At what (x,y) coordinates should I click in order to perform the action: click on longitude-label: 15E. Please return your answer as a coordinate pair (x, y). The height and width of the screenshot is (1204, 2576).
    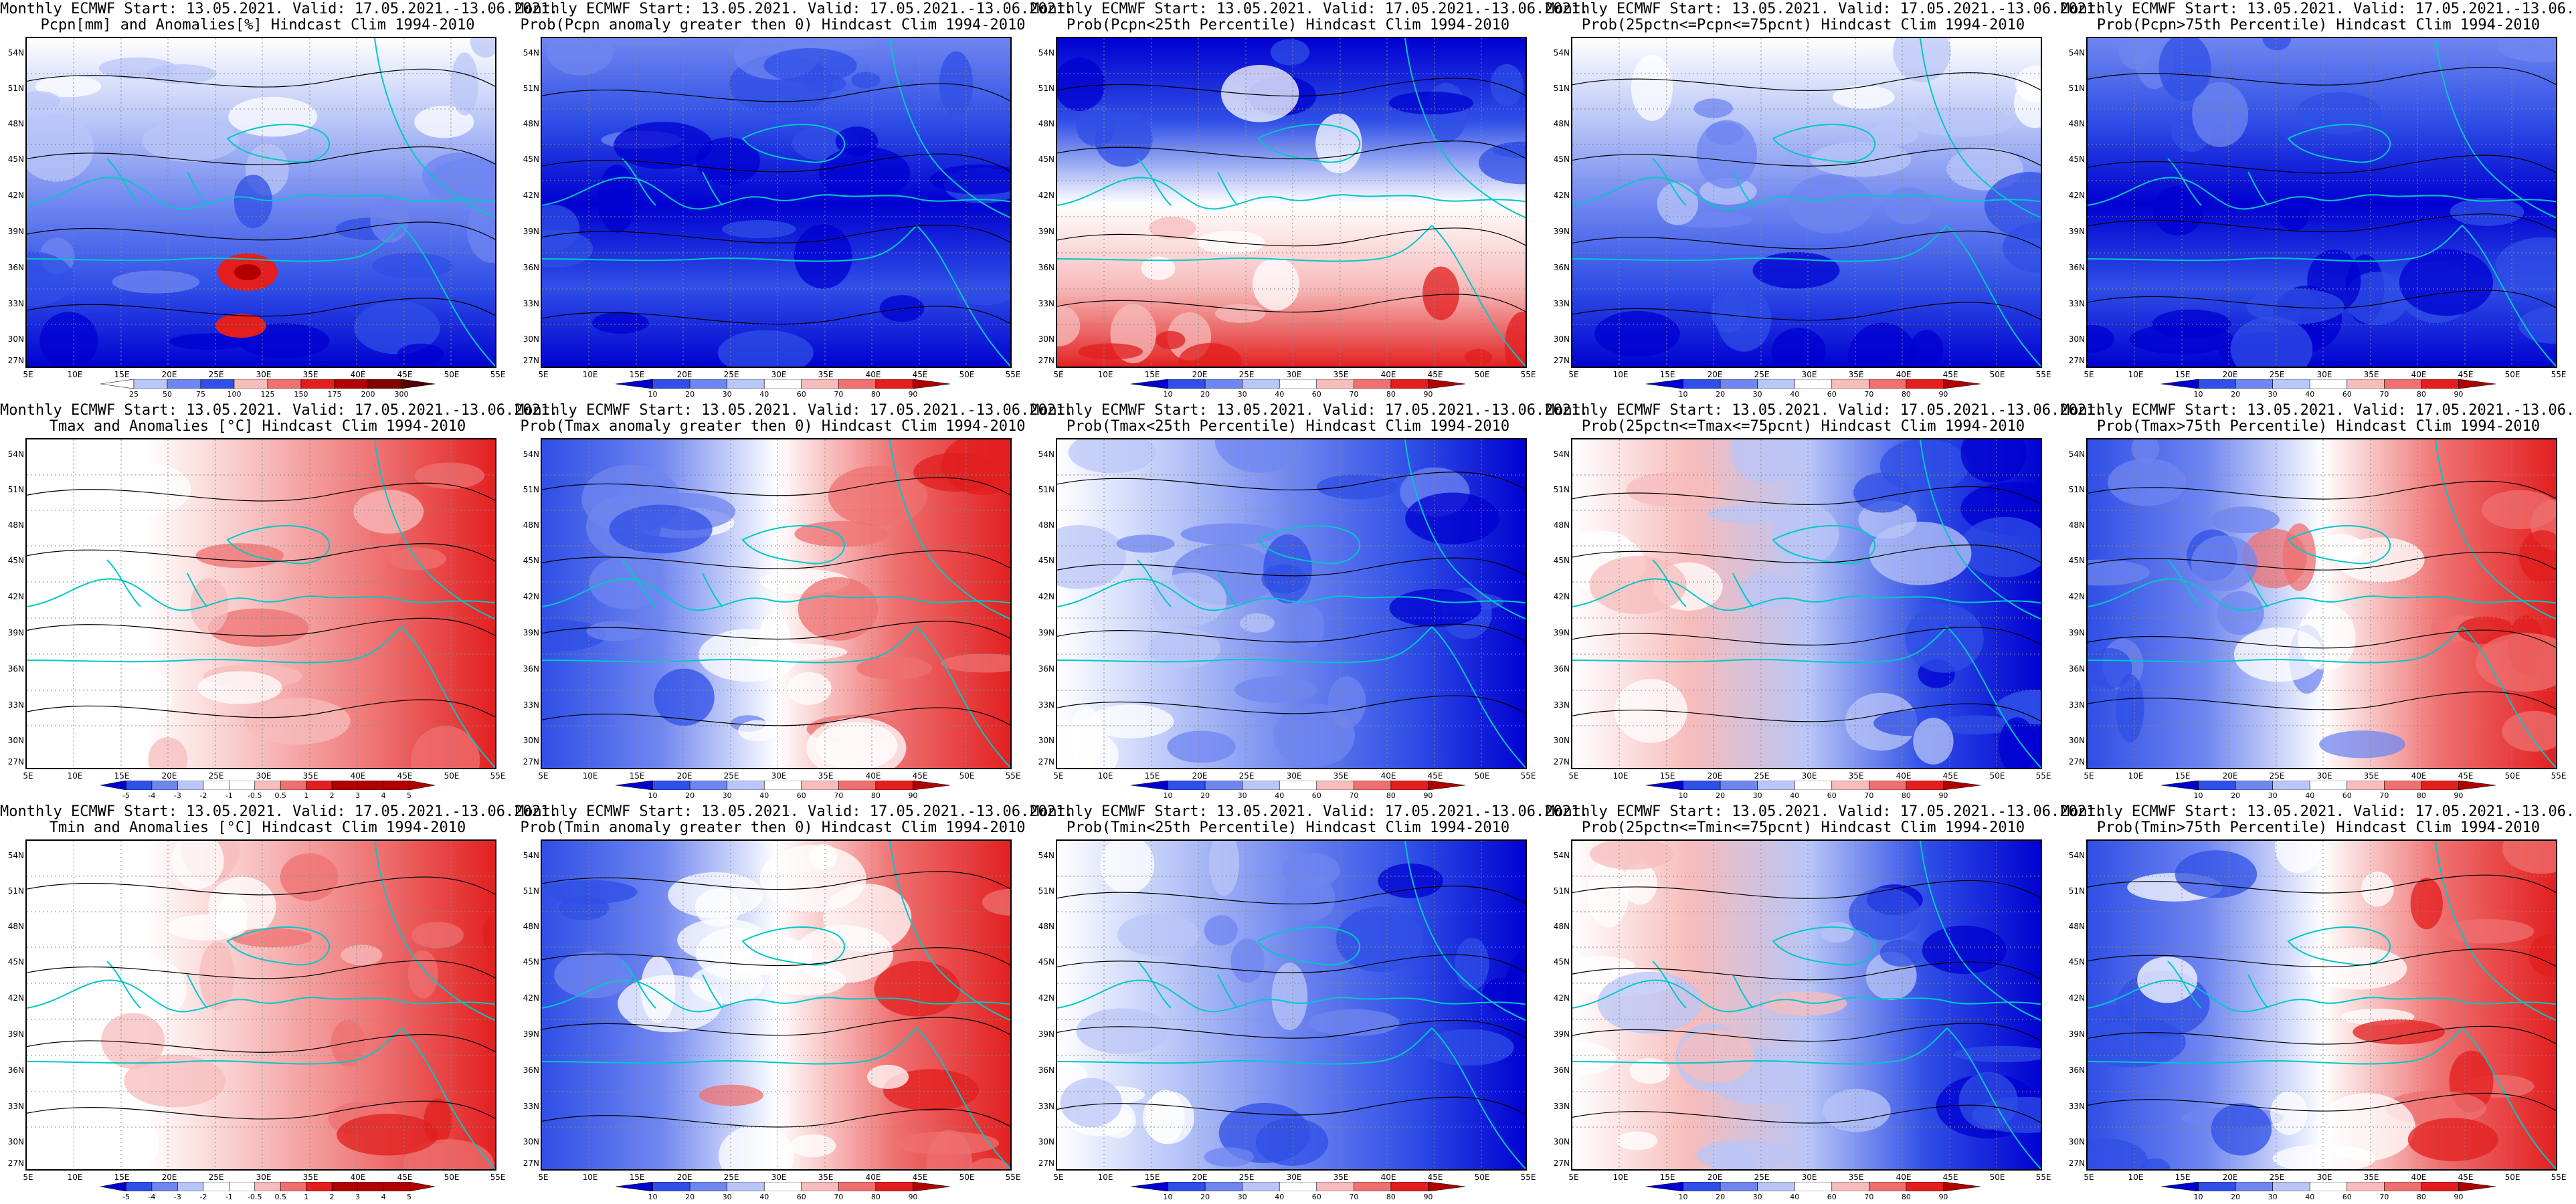
    Looking at the image, I should click on (1667, 1177).